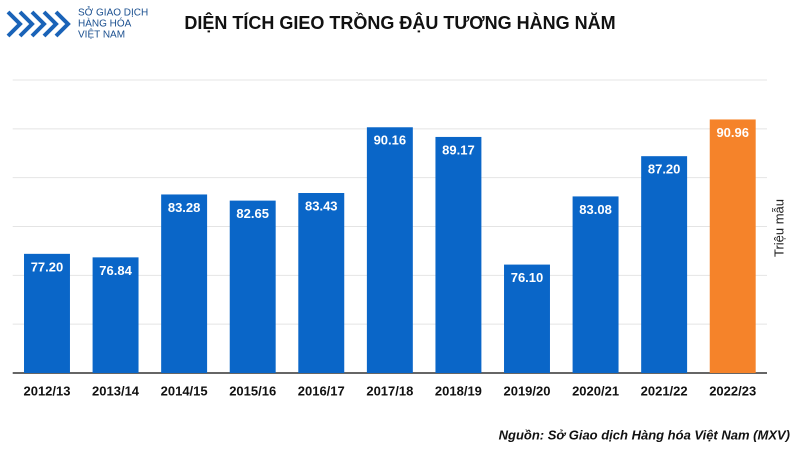  I want to click on logo, so click(38, 24).